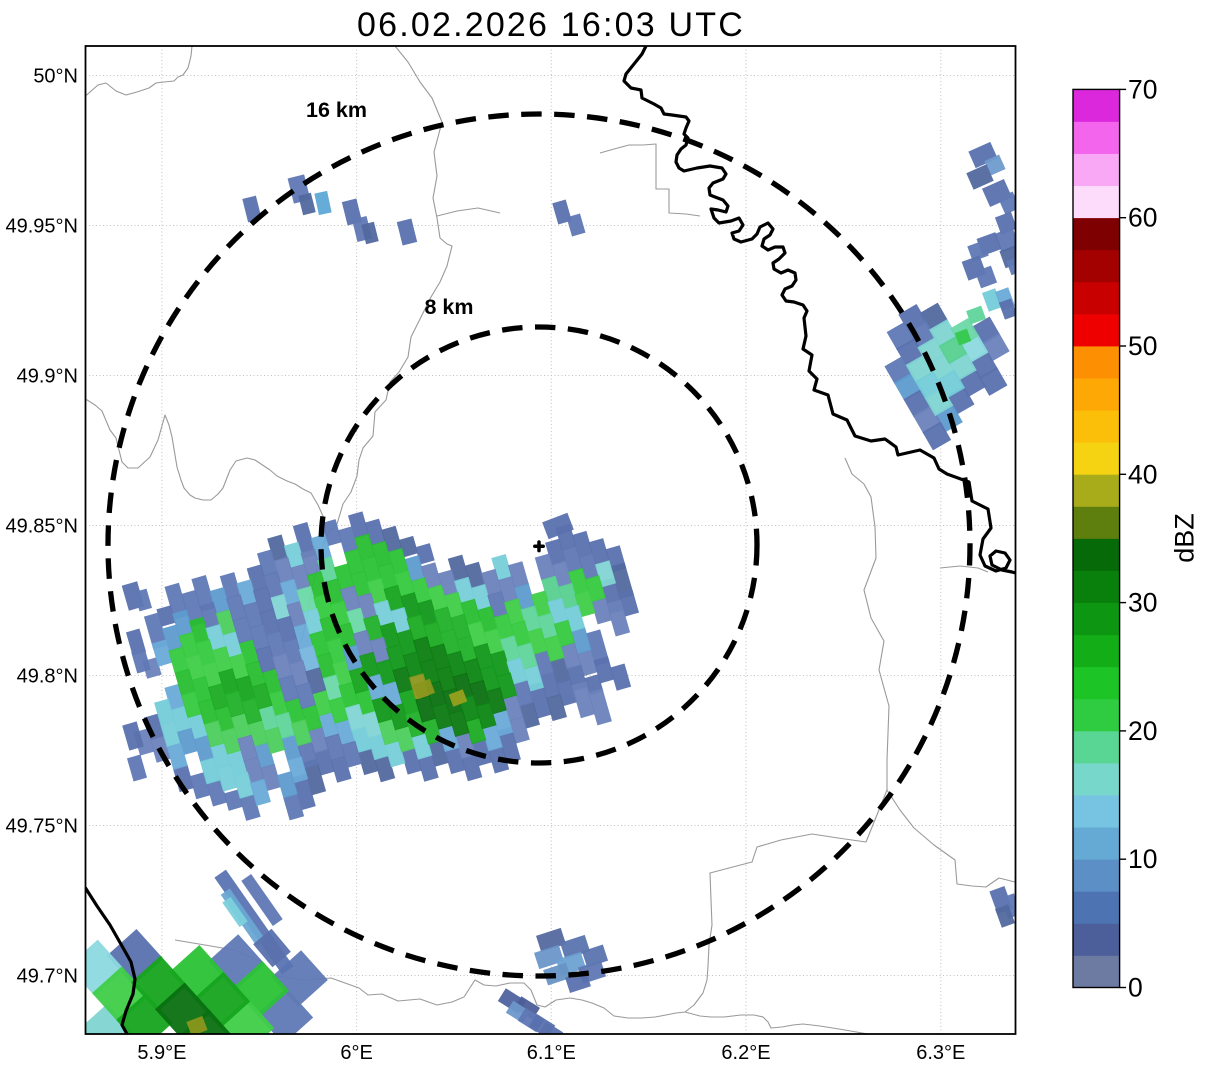 Image resolution: width=1207 pixels, height=1069 pixels. I want to click on svg-text: dBZ, so click(1185, 538).